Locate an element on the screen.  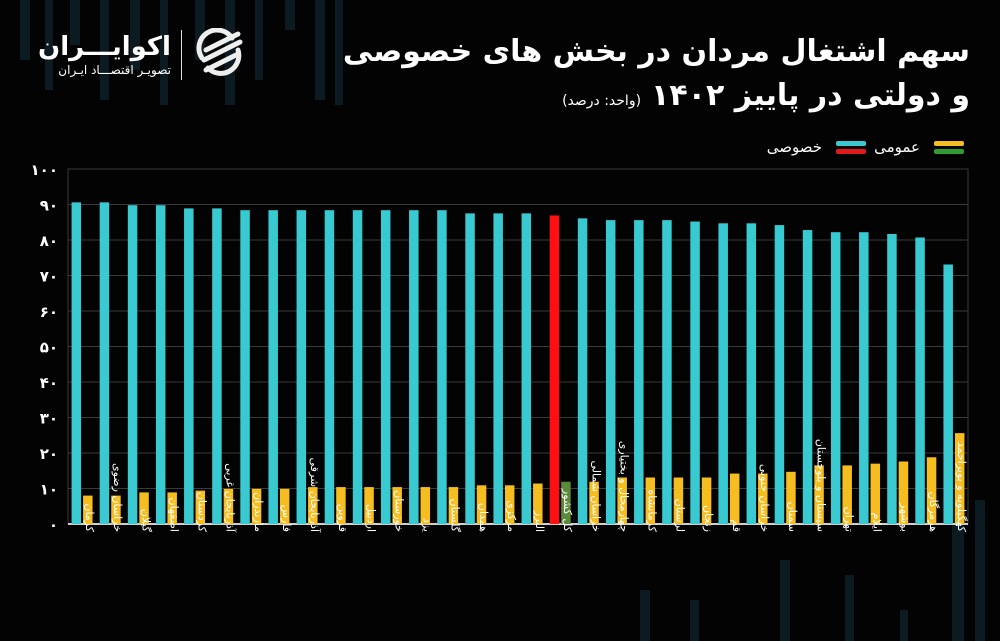
x-tick-label: ایلام is located at coordinates (877, 523).